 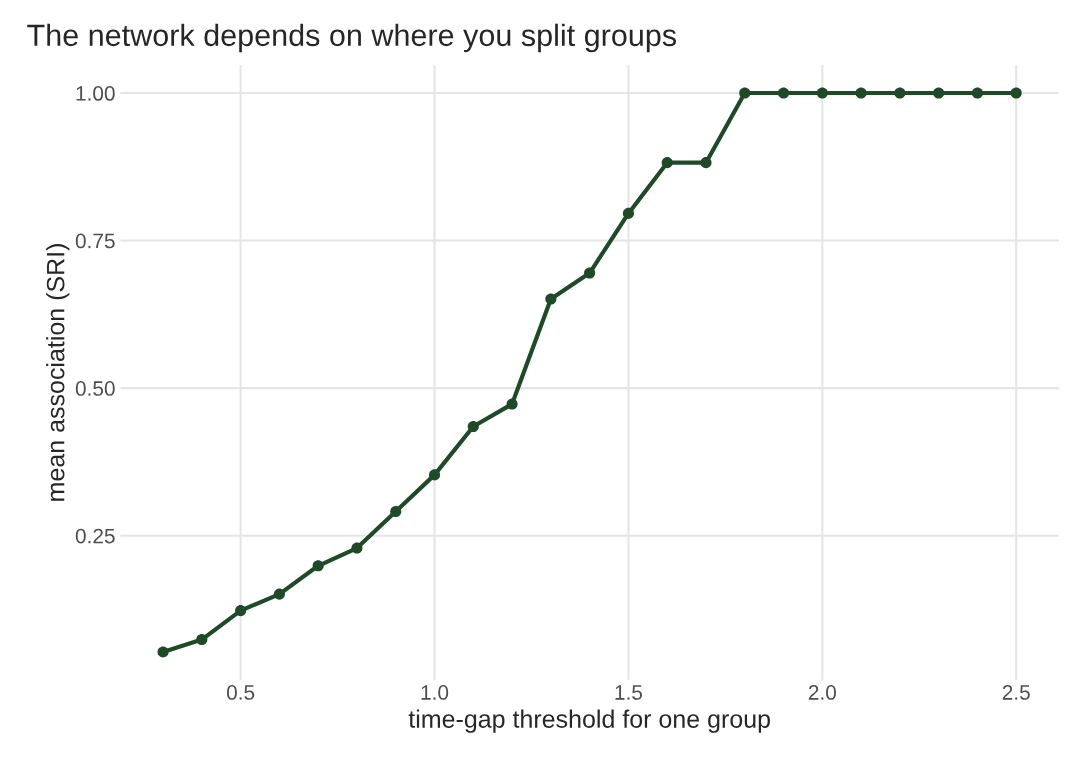 I want to click on y-tick-label: 0.75, so click(x=95, y=241).